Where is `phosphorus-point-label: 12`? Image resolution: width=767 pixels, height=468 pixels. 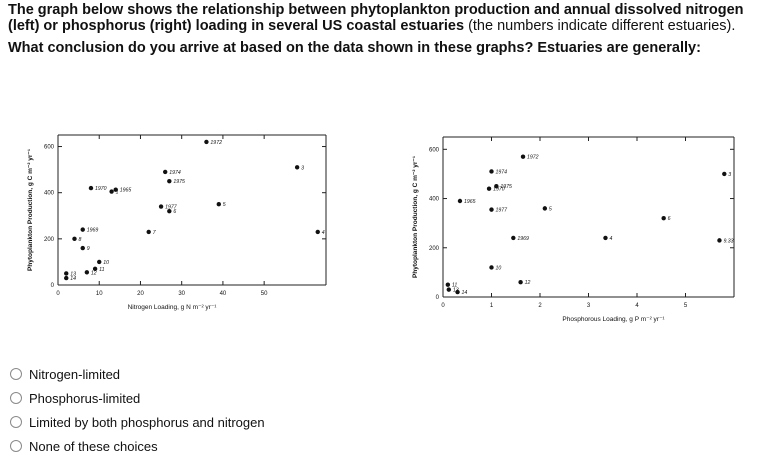
phosphorus-point-label: 12 is located at coordinates (528, 283).